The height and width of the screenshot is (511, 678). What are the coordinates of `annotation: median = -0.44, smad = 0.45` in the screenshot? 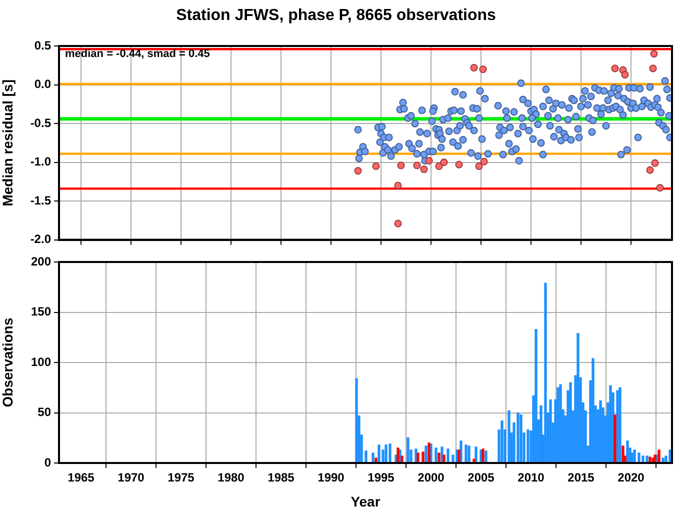 It's located at (137, 54).